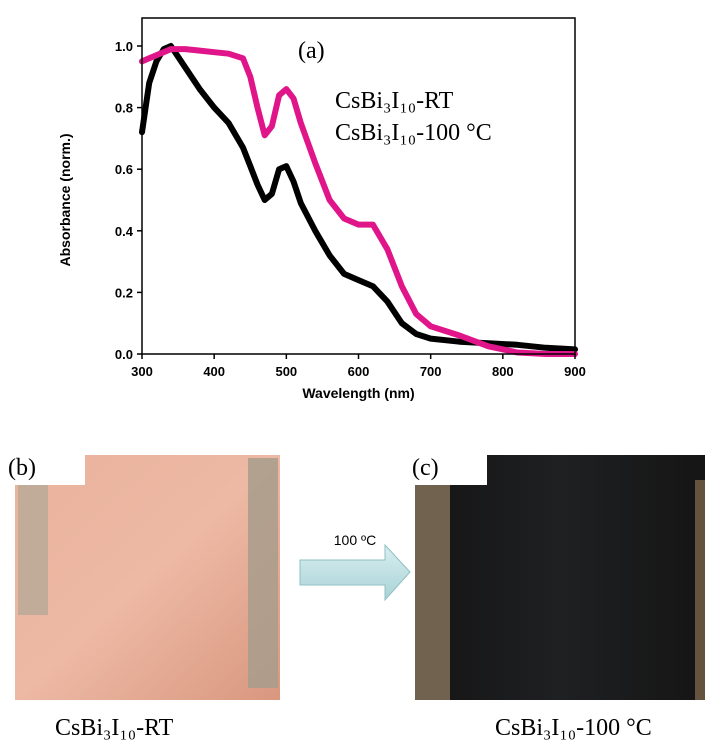 The image size is (712, 744). Describe the element at coordinates (359, 371) in the screenshot. I see `x-tick-label: 600` at that location.